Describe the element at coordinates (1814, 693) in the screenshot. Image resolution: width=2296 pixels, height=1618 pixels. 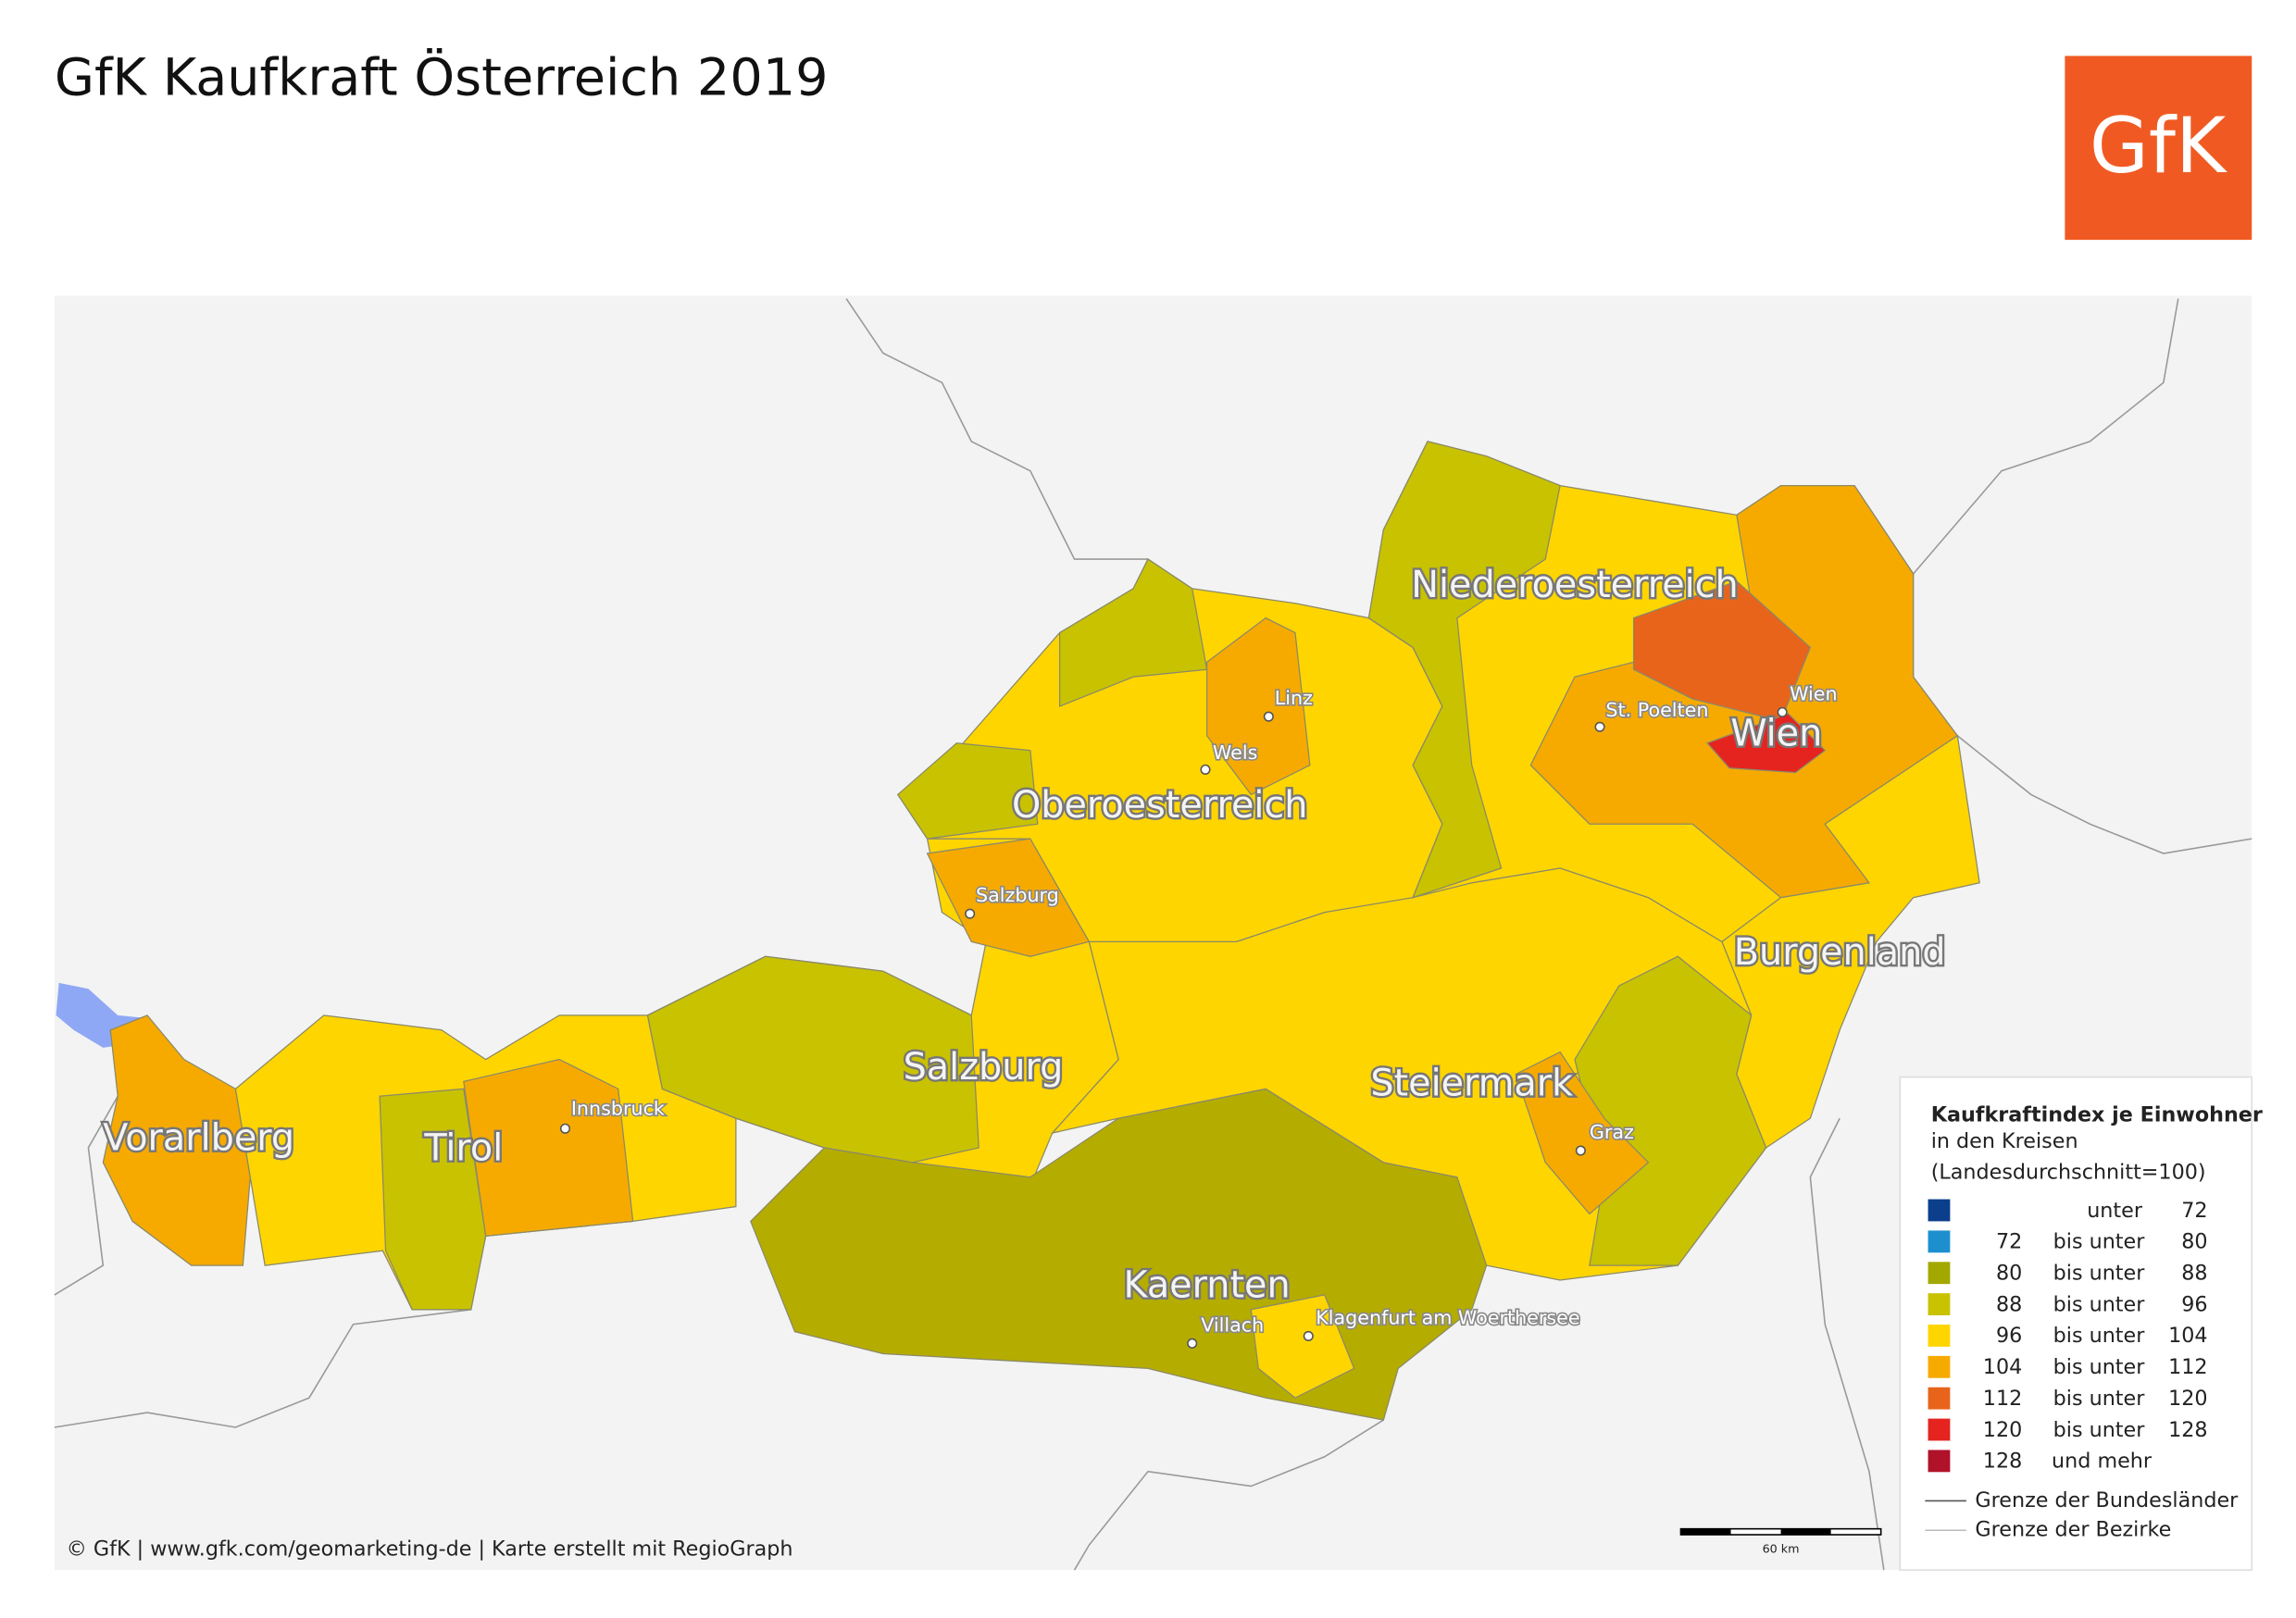
I see `city-label: Wien` at that location.